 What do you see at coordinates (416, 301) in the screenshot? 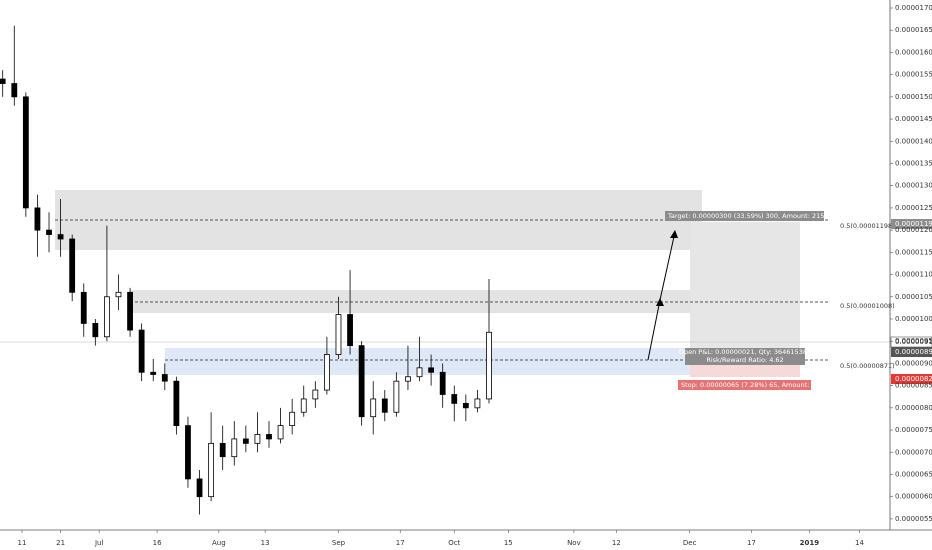
I see `zone-mid` at bounding box center [416, 301].